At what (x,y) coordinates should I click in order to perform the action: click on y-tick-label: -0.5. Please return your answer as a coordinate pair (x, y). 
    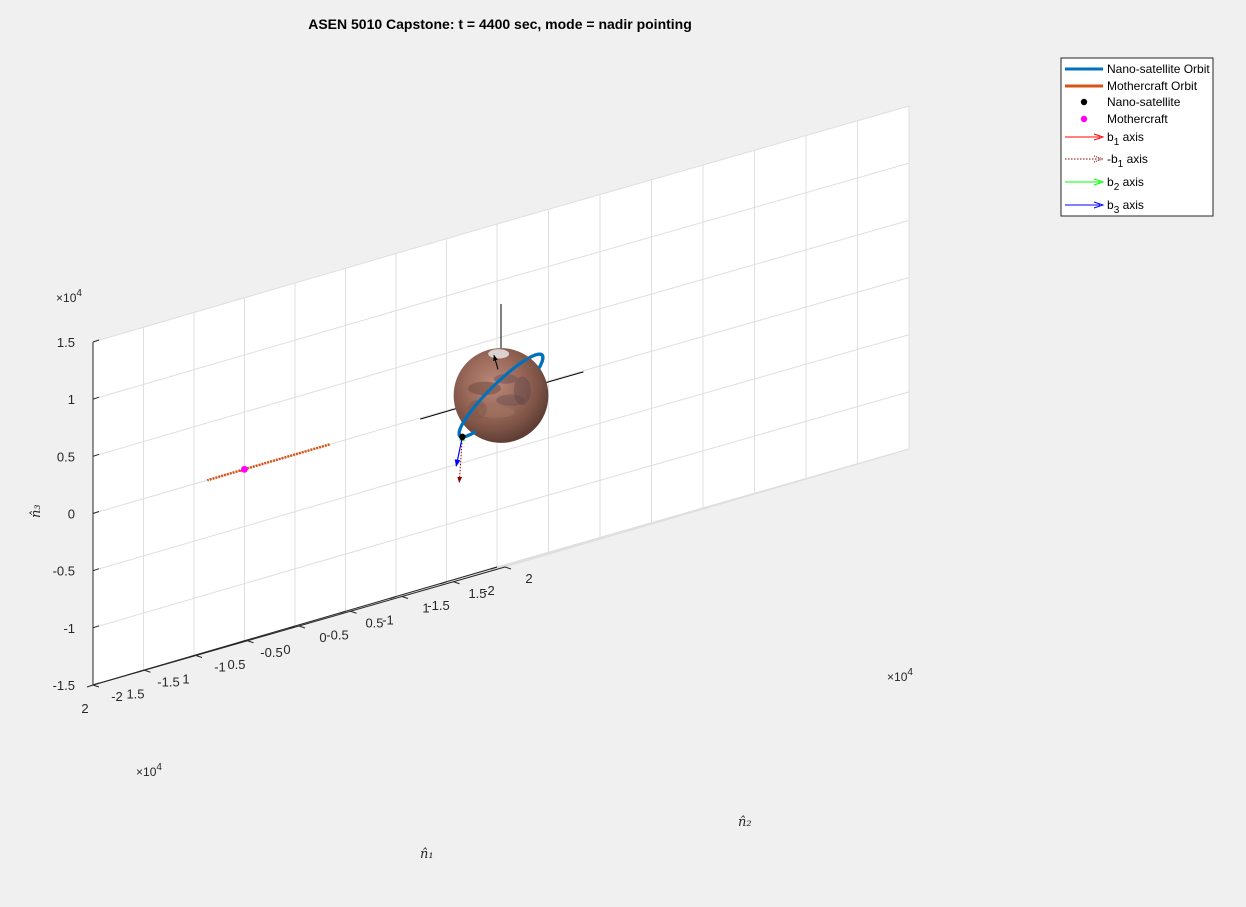
    Looking at the image, I should click on (271, 652).